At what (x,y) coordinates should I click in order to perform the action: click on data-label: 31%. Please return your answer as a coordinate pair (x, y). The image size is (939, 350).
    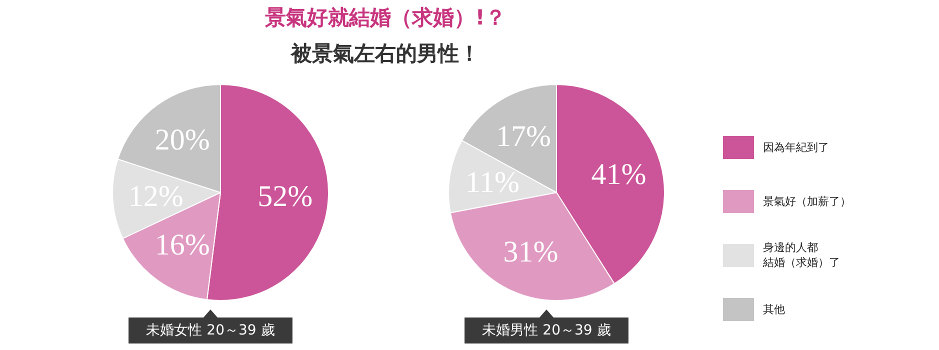
    Looking at the image, I should click on (530, 251).